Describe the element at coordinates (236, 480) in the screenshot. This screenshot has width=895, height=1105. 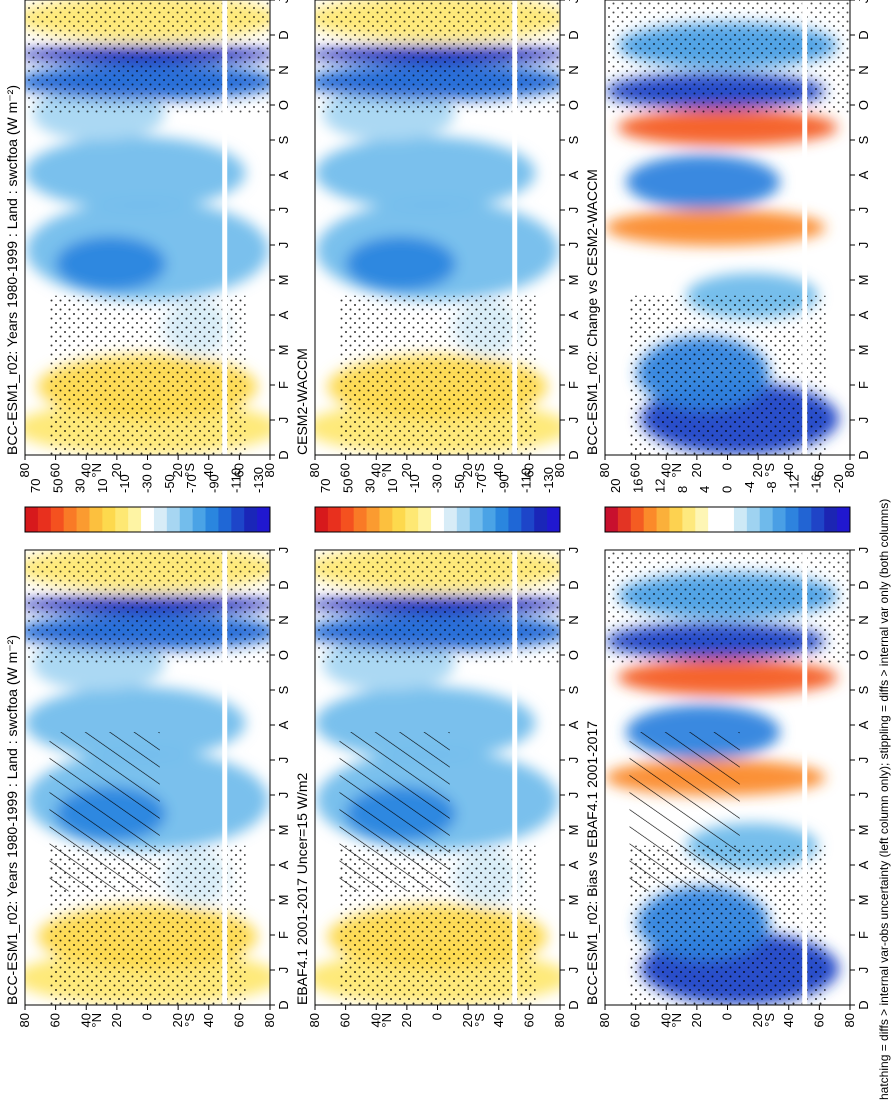
I see `colorbar-label: -110` at that location.